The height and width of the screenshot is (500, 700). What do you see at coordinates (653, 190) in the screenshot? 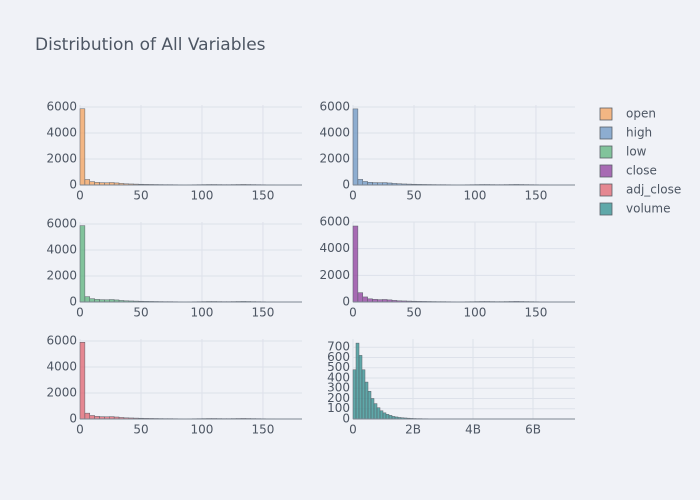
I see `legend-label: adj_close` at bounding box center [653, 190].